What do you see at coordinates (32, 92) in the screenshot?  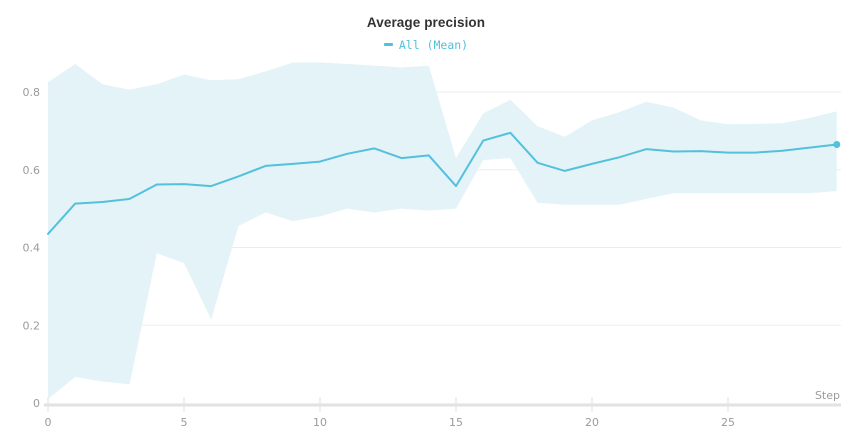 I see `y-tick-label: 0.8` at bounding box center [32, 92].